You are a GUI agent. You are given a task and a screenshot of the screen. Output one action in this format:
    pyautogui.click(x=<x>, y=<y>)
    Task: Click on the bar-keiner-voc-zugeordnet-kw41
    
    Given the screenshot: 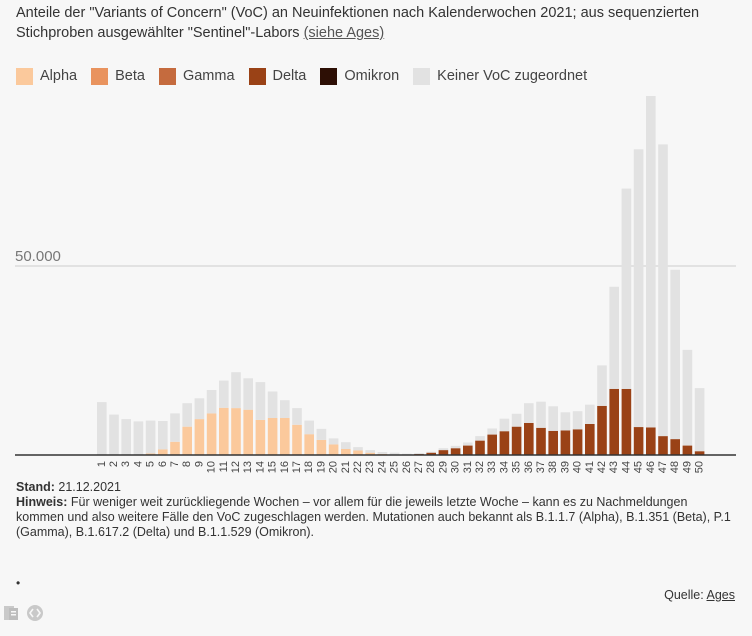 What is the action you would take?
    pyautogui.click(x=590, y=414)
    